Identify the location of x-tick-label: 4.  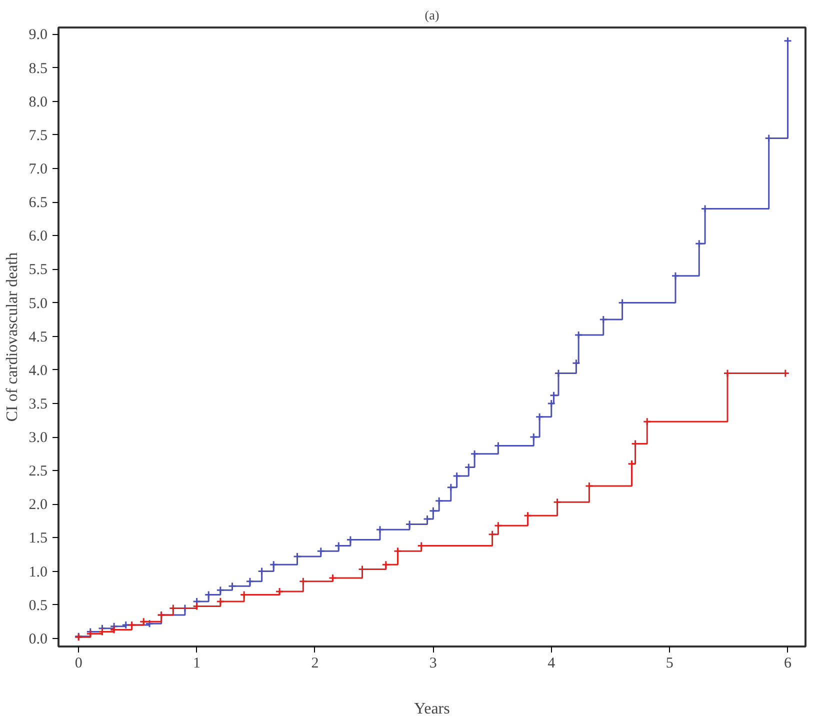
(552, 664).